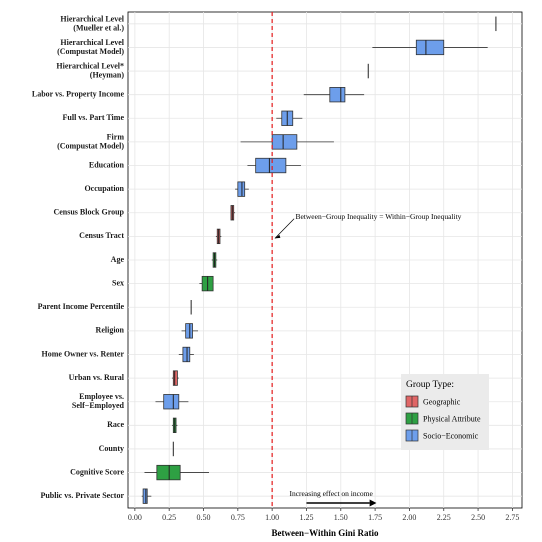 The image size is (542, 542). Describe the element at coordinates (98, 405) in the screenshot. I see `category-label-line: Self−Employed` at that location.